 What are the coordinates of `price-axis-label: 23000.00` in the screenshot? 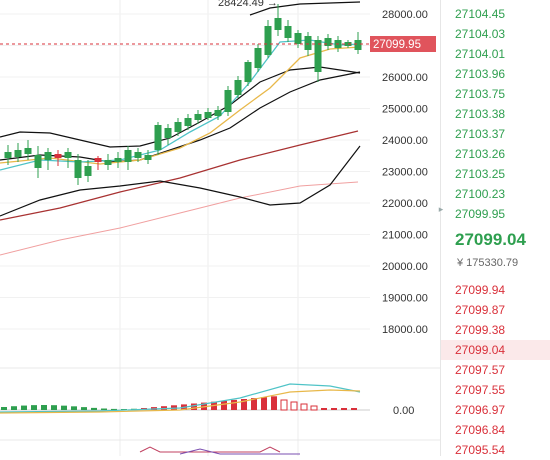 It's located at (405, 173).